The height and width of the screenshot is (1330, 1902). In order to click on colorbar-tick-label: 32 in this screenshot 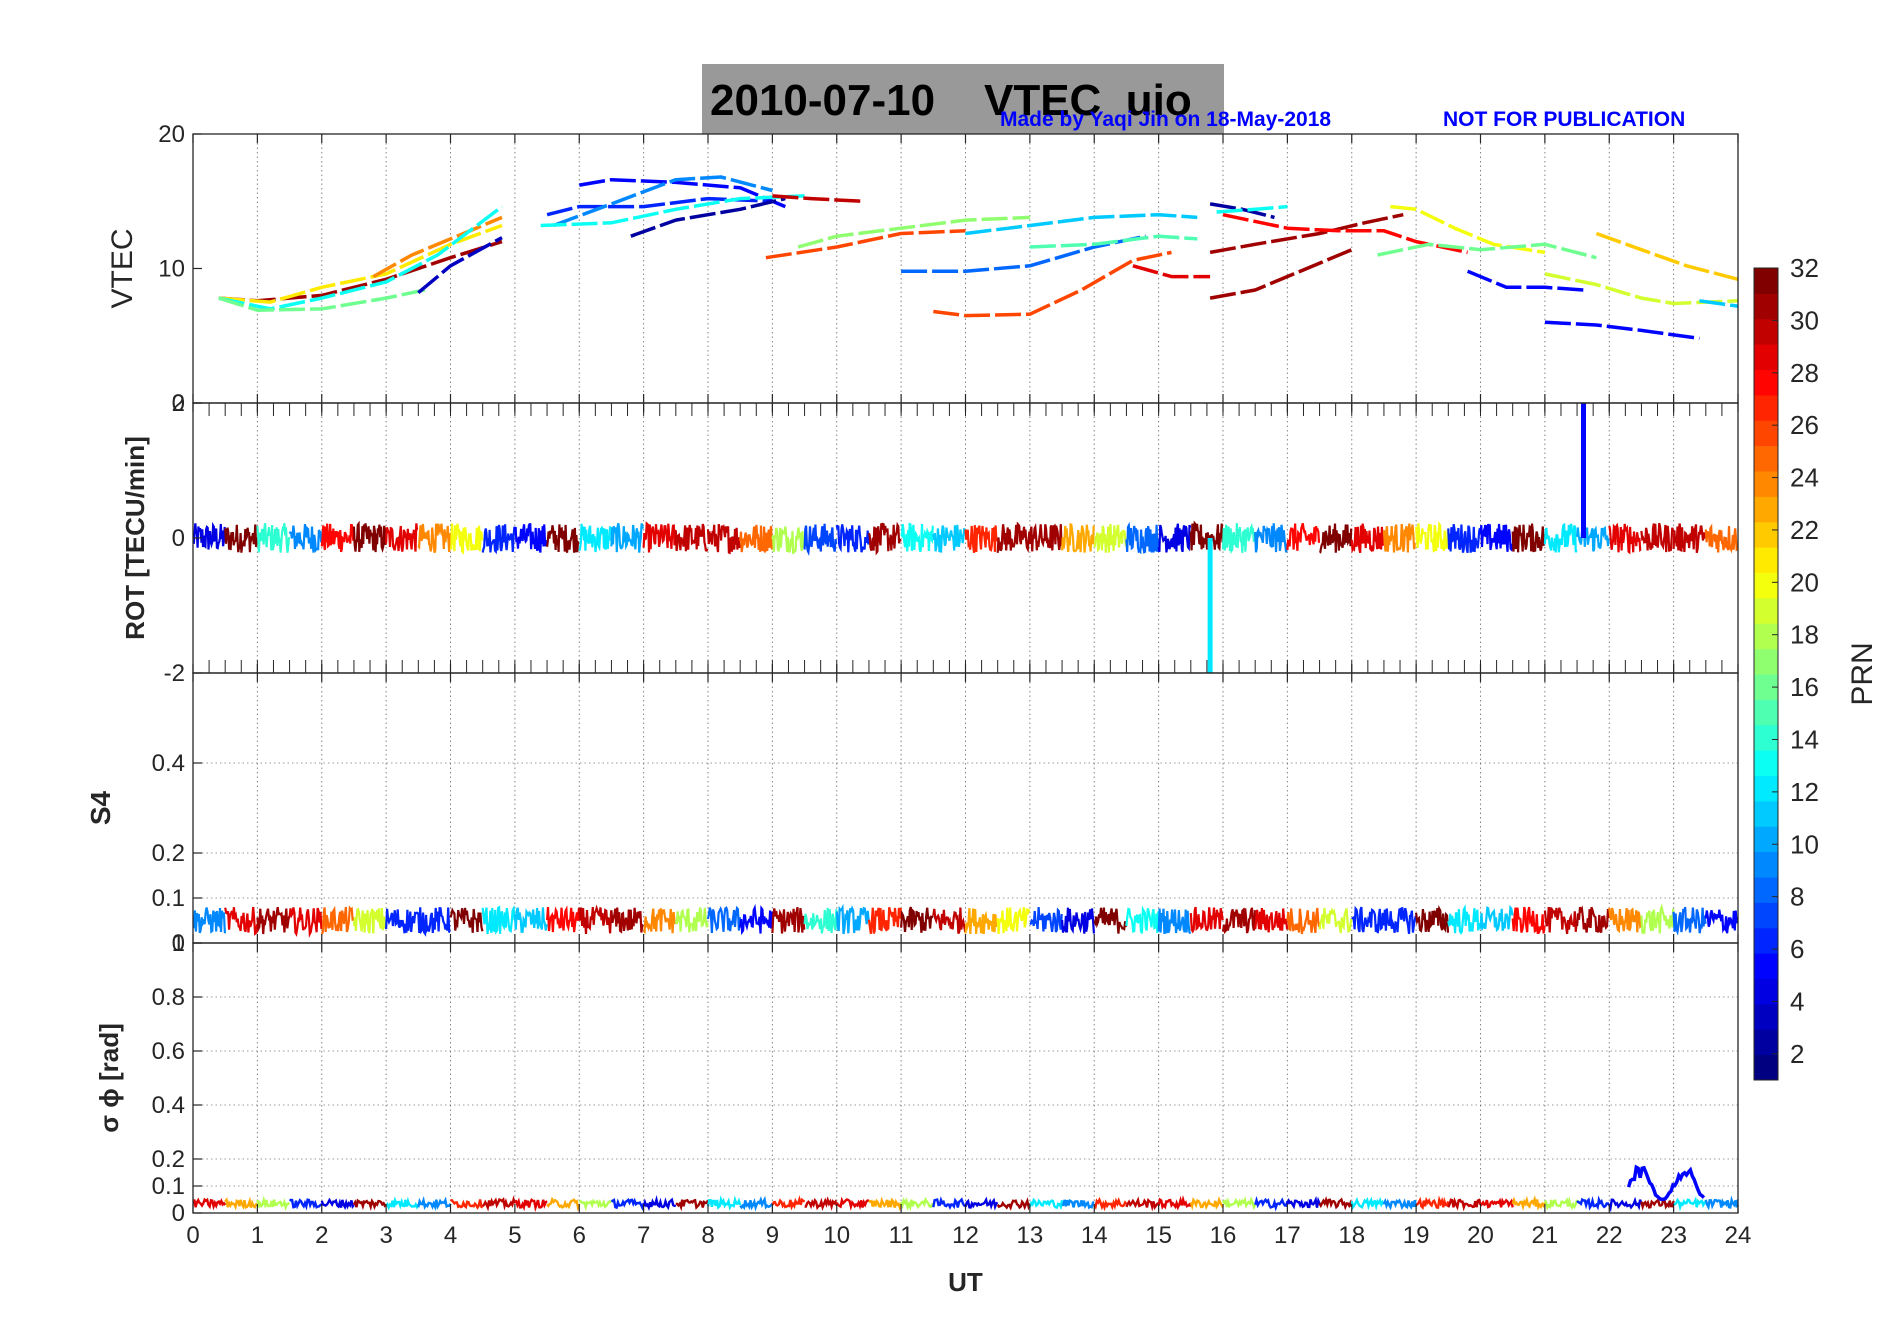, I will do `click(1804, 268)`.